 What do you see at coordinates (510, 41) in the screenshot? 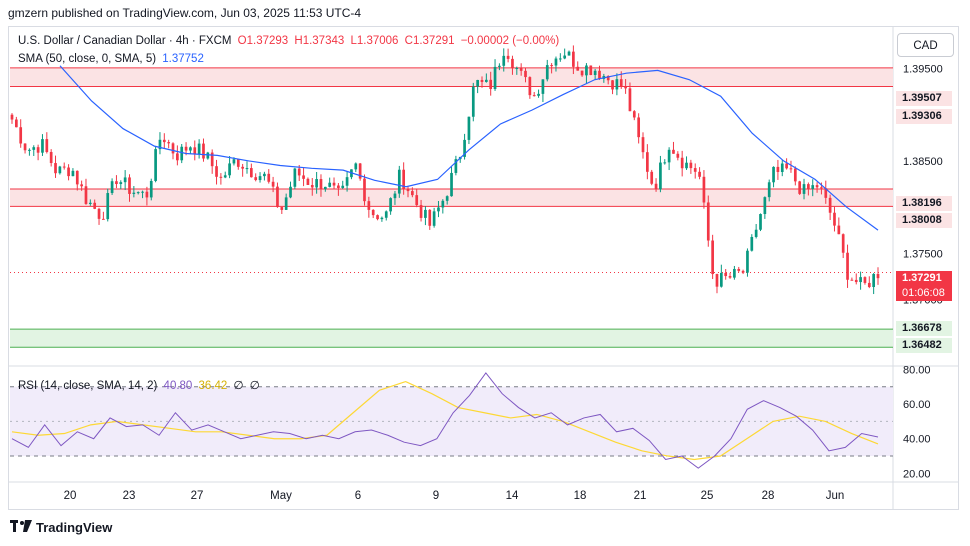
I see `ohlc-change: −0.00002 (−0.00%)` at bounding box center [510, 41].